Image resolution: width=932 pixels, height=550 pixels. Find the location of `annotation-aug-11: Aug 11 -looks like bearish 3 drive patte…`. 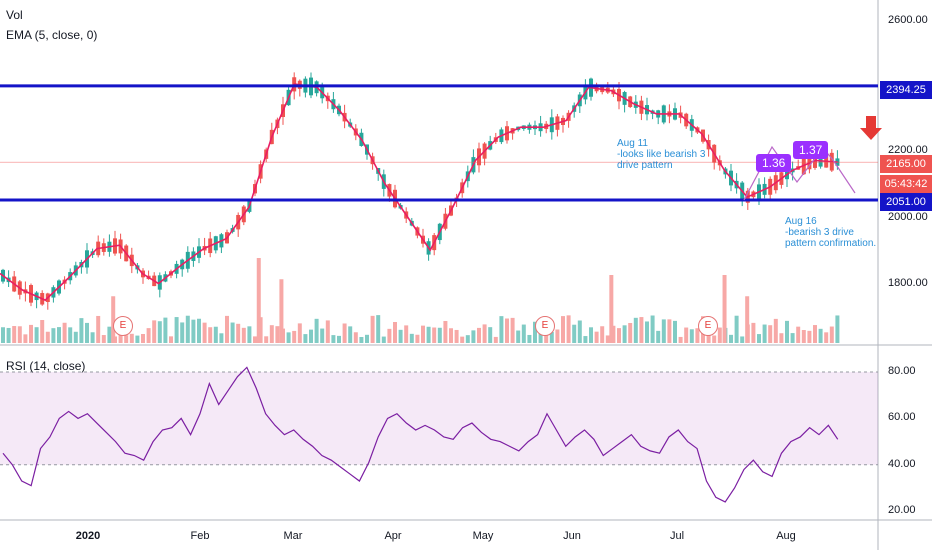

annotation-aug-11: Aug 11 -looks like bearish 3 drive patte… is located at coordinates (661, 154).